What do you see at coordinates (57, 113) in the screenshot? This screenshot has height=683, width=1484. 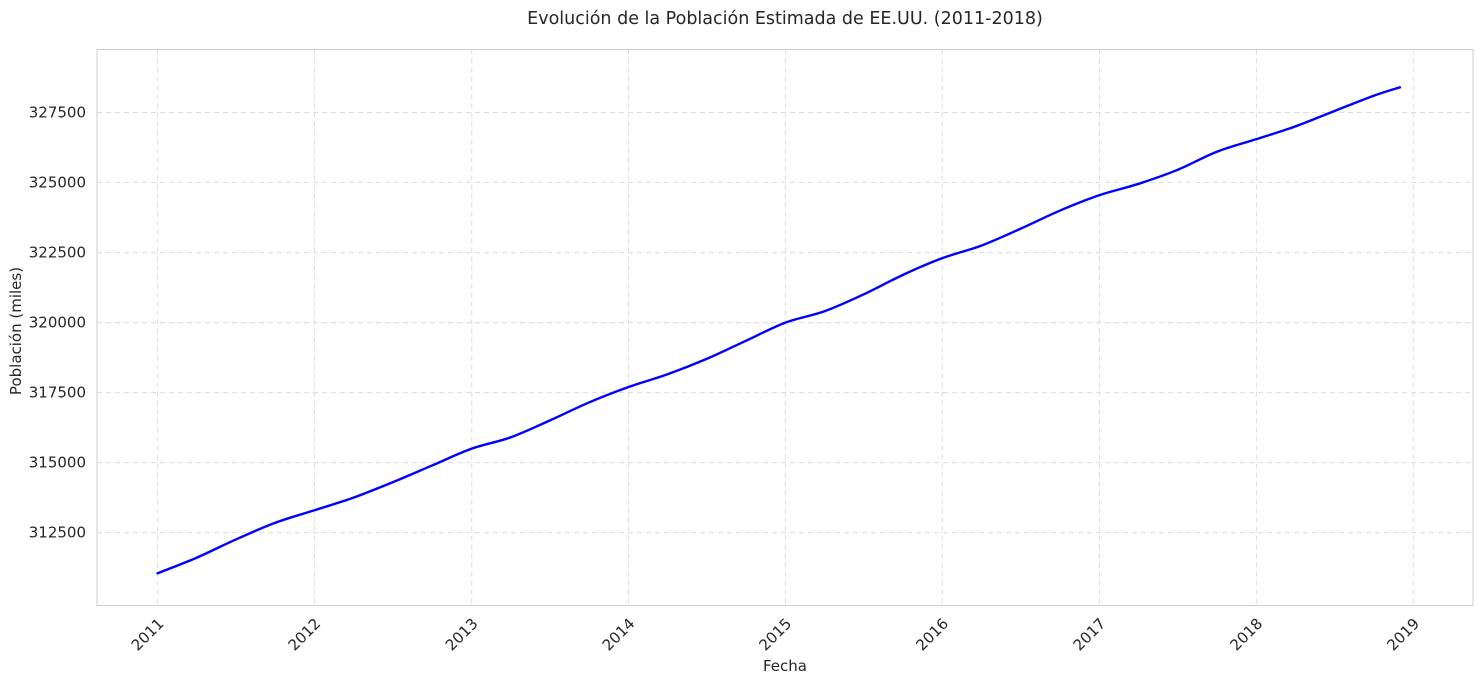 I see `y-tick-label: 327500` at bounding box center [57, 113].